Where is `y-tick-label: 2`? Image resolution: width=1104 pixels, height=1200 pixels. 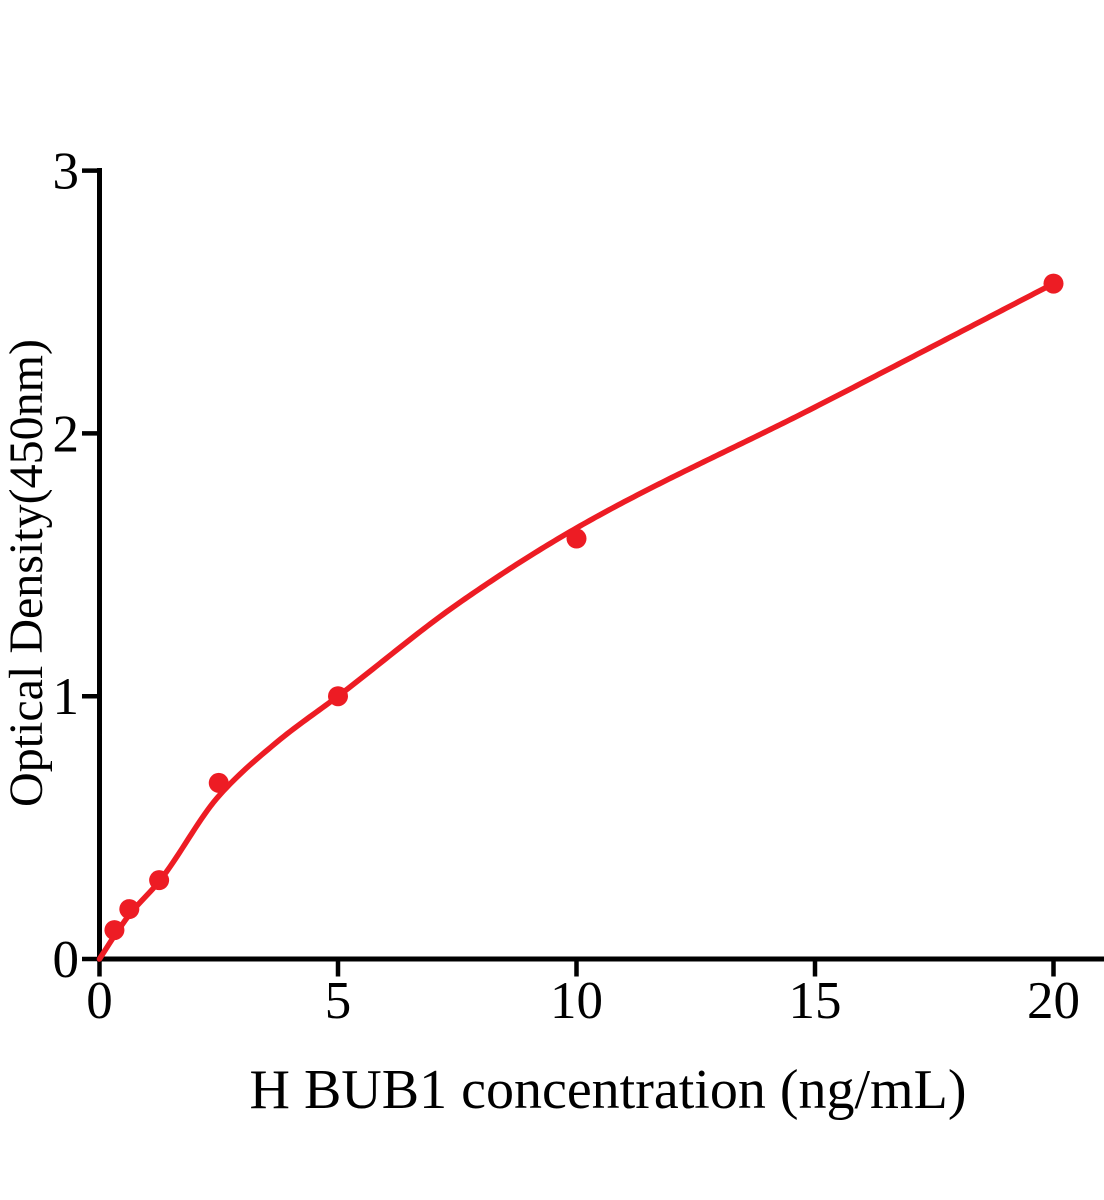 y-tick-label: 2 is located at coordinates (66, 434).